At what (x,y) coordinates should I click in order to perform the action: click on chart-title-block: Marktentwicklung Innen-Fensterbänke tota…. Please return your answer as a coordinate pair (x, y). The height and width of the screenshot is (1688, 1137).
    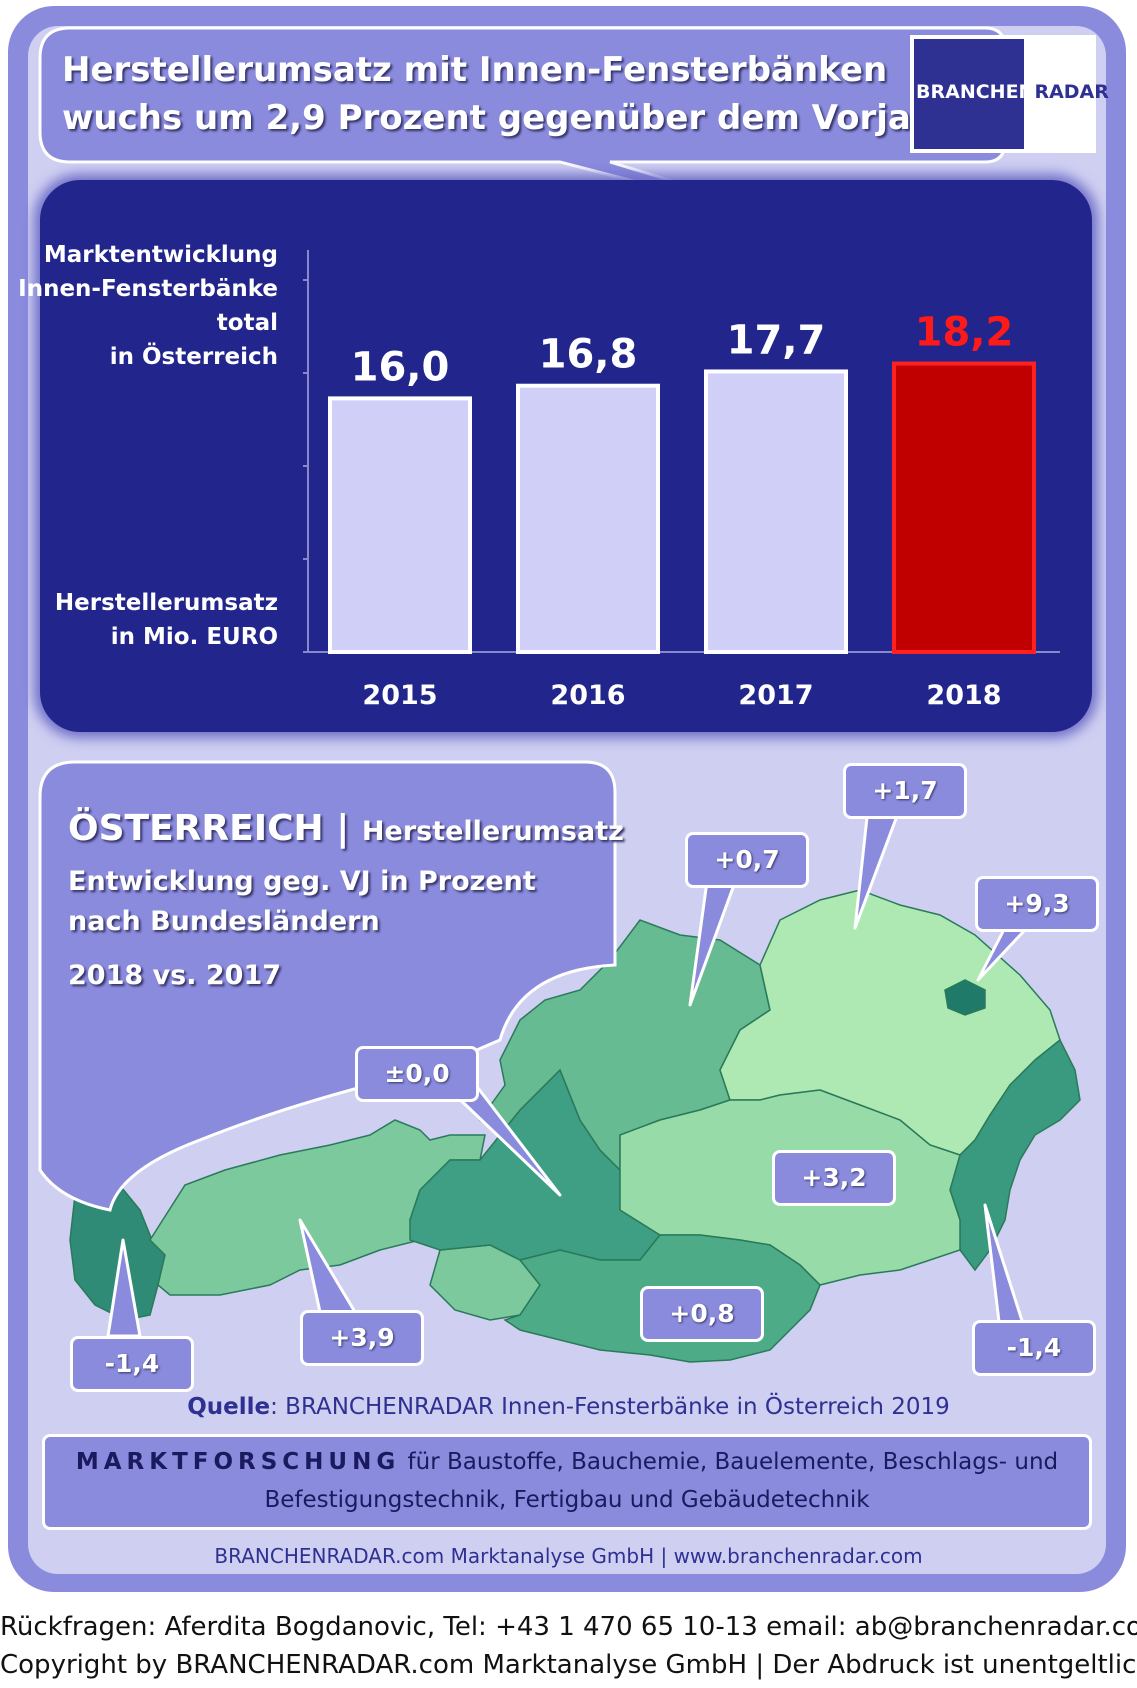
    Looking at the image, I should click on (148, 446).